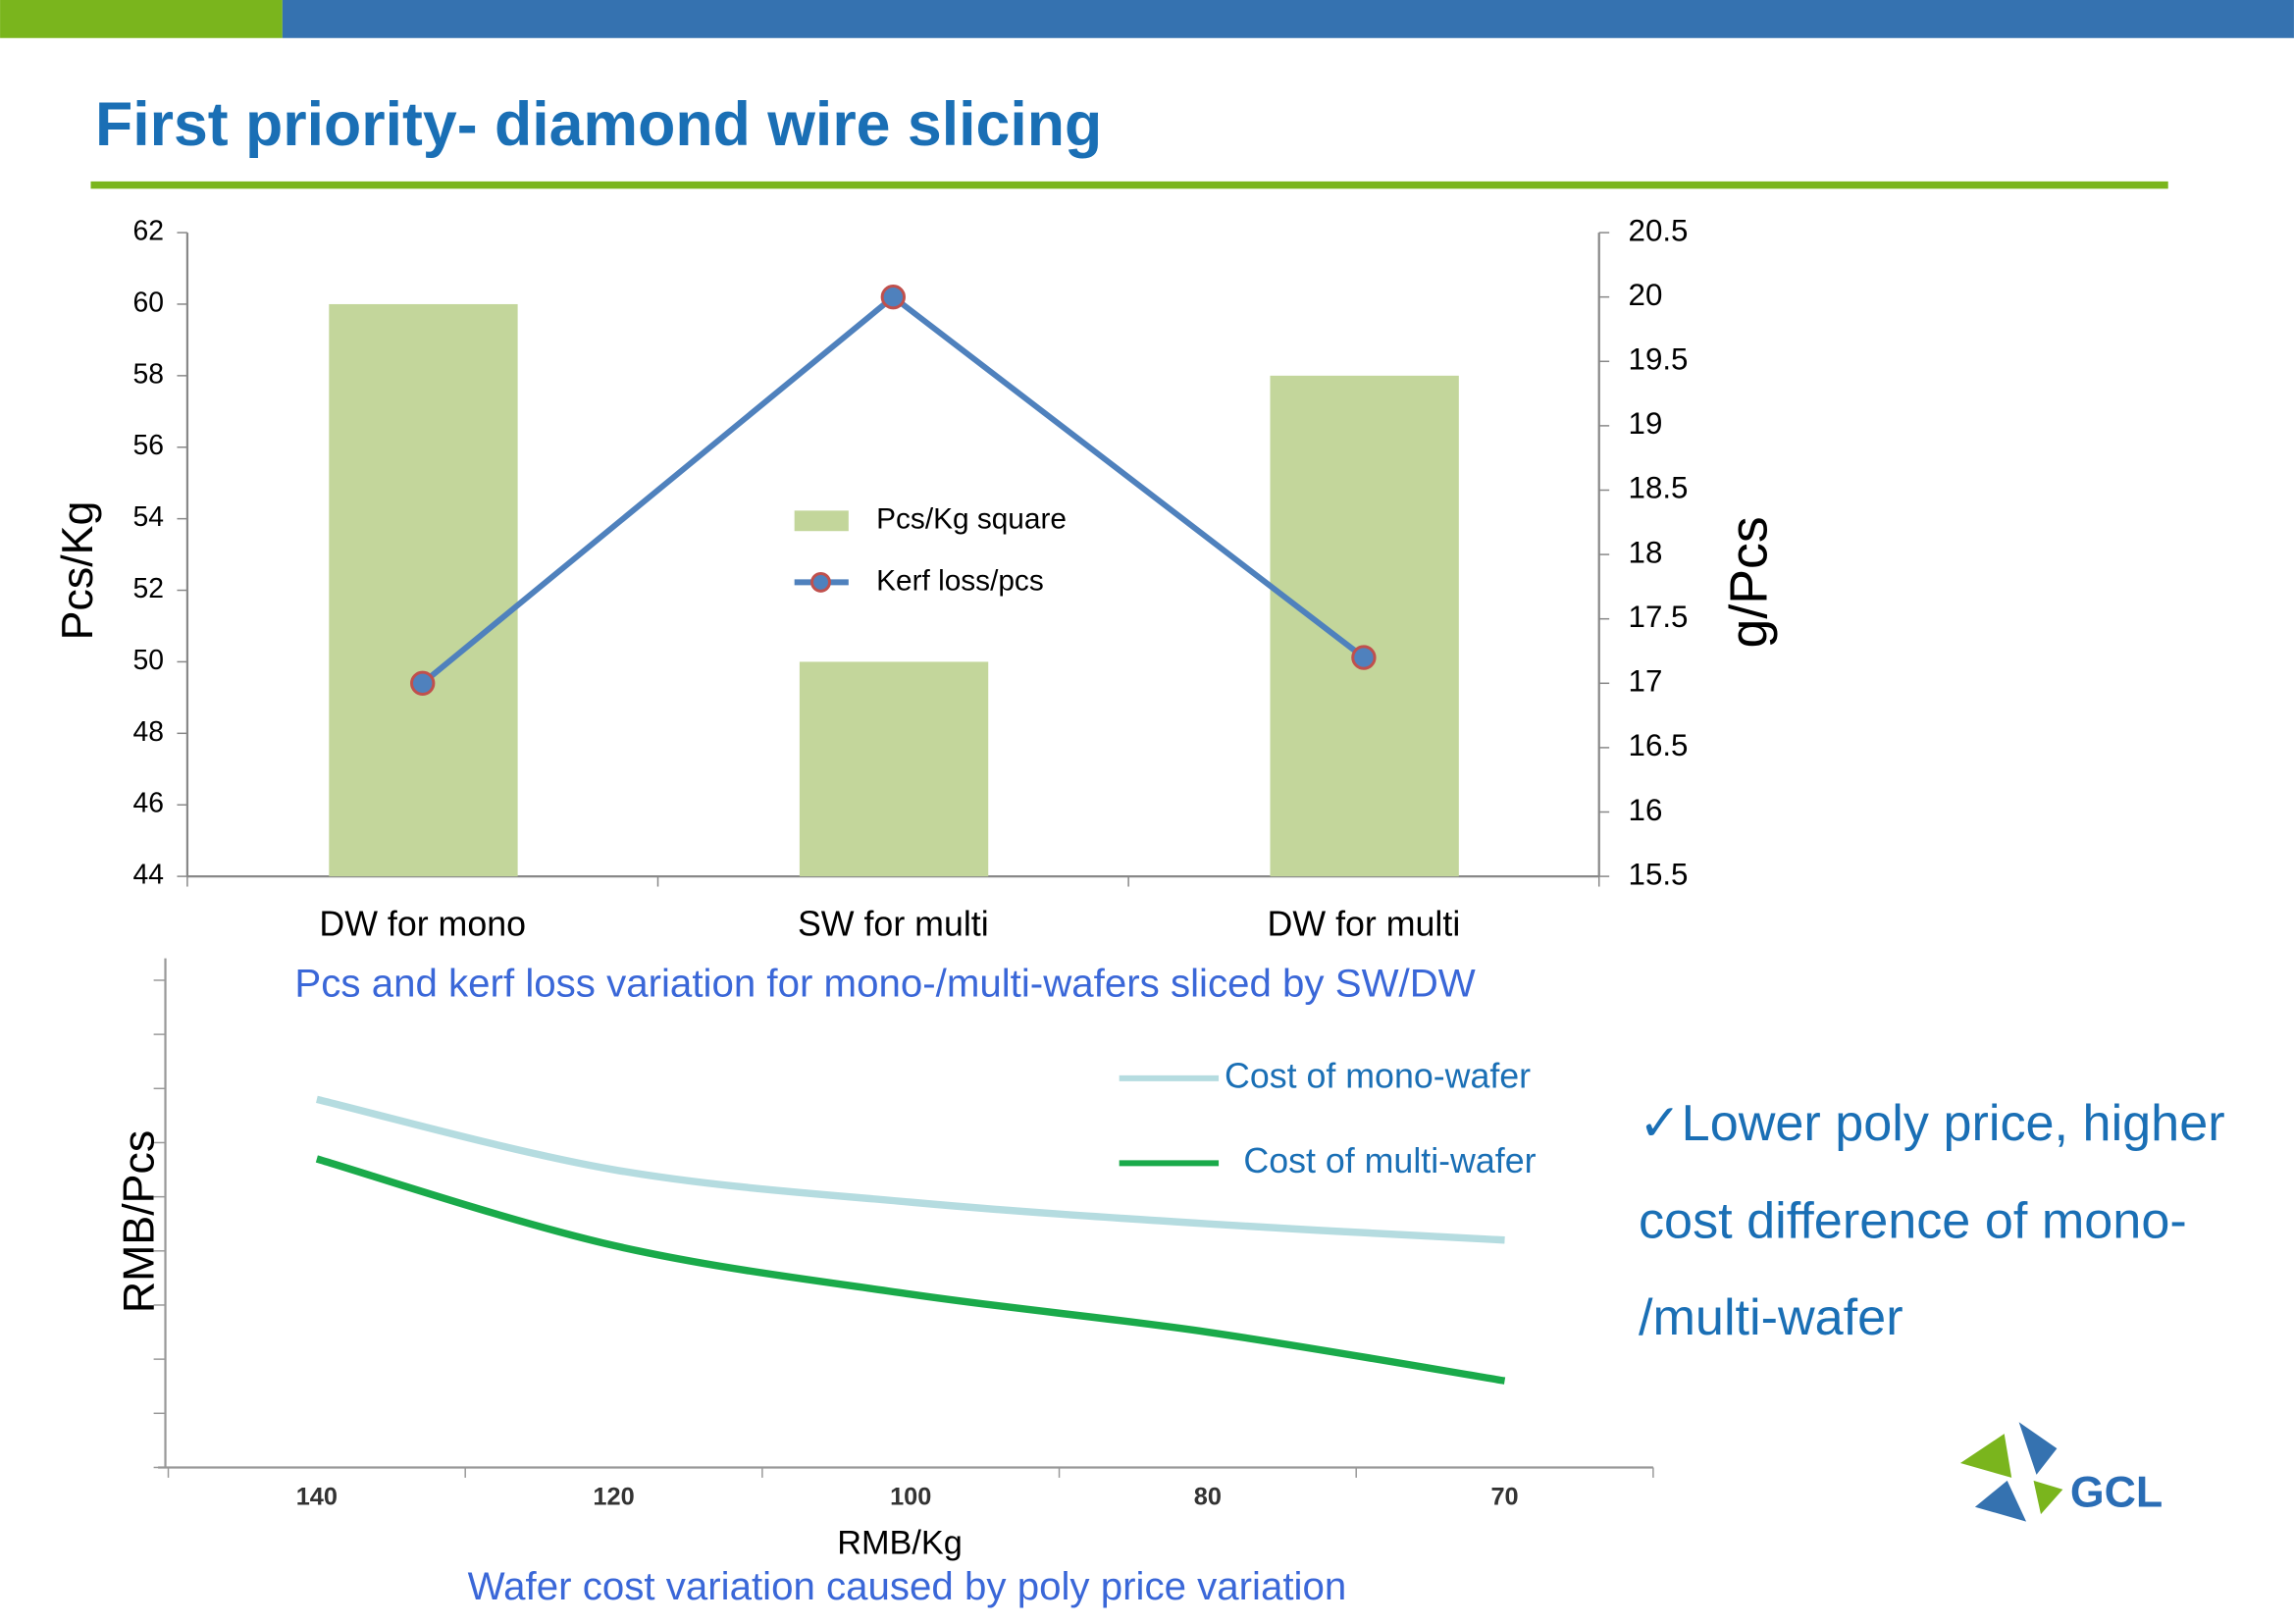 This screenshot has width=2294, height=1624. I want to click on y-axis-label: Pcs/Kg, so click(78, 571).